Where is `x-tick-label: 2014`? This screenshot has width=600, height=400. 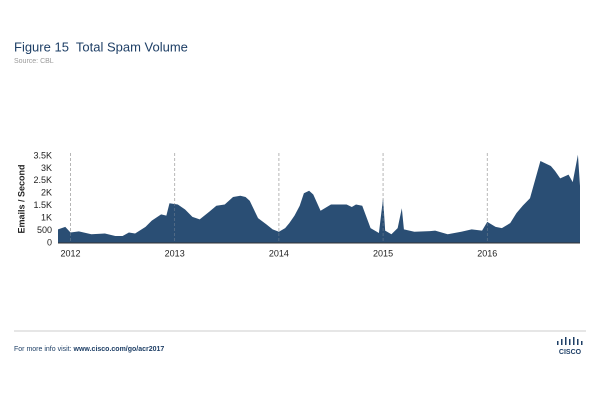
x-tick-label: 2014 is located at coordinates (279, 253).